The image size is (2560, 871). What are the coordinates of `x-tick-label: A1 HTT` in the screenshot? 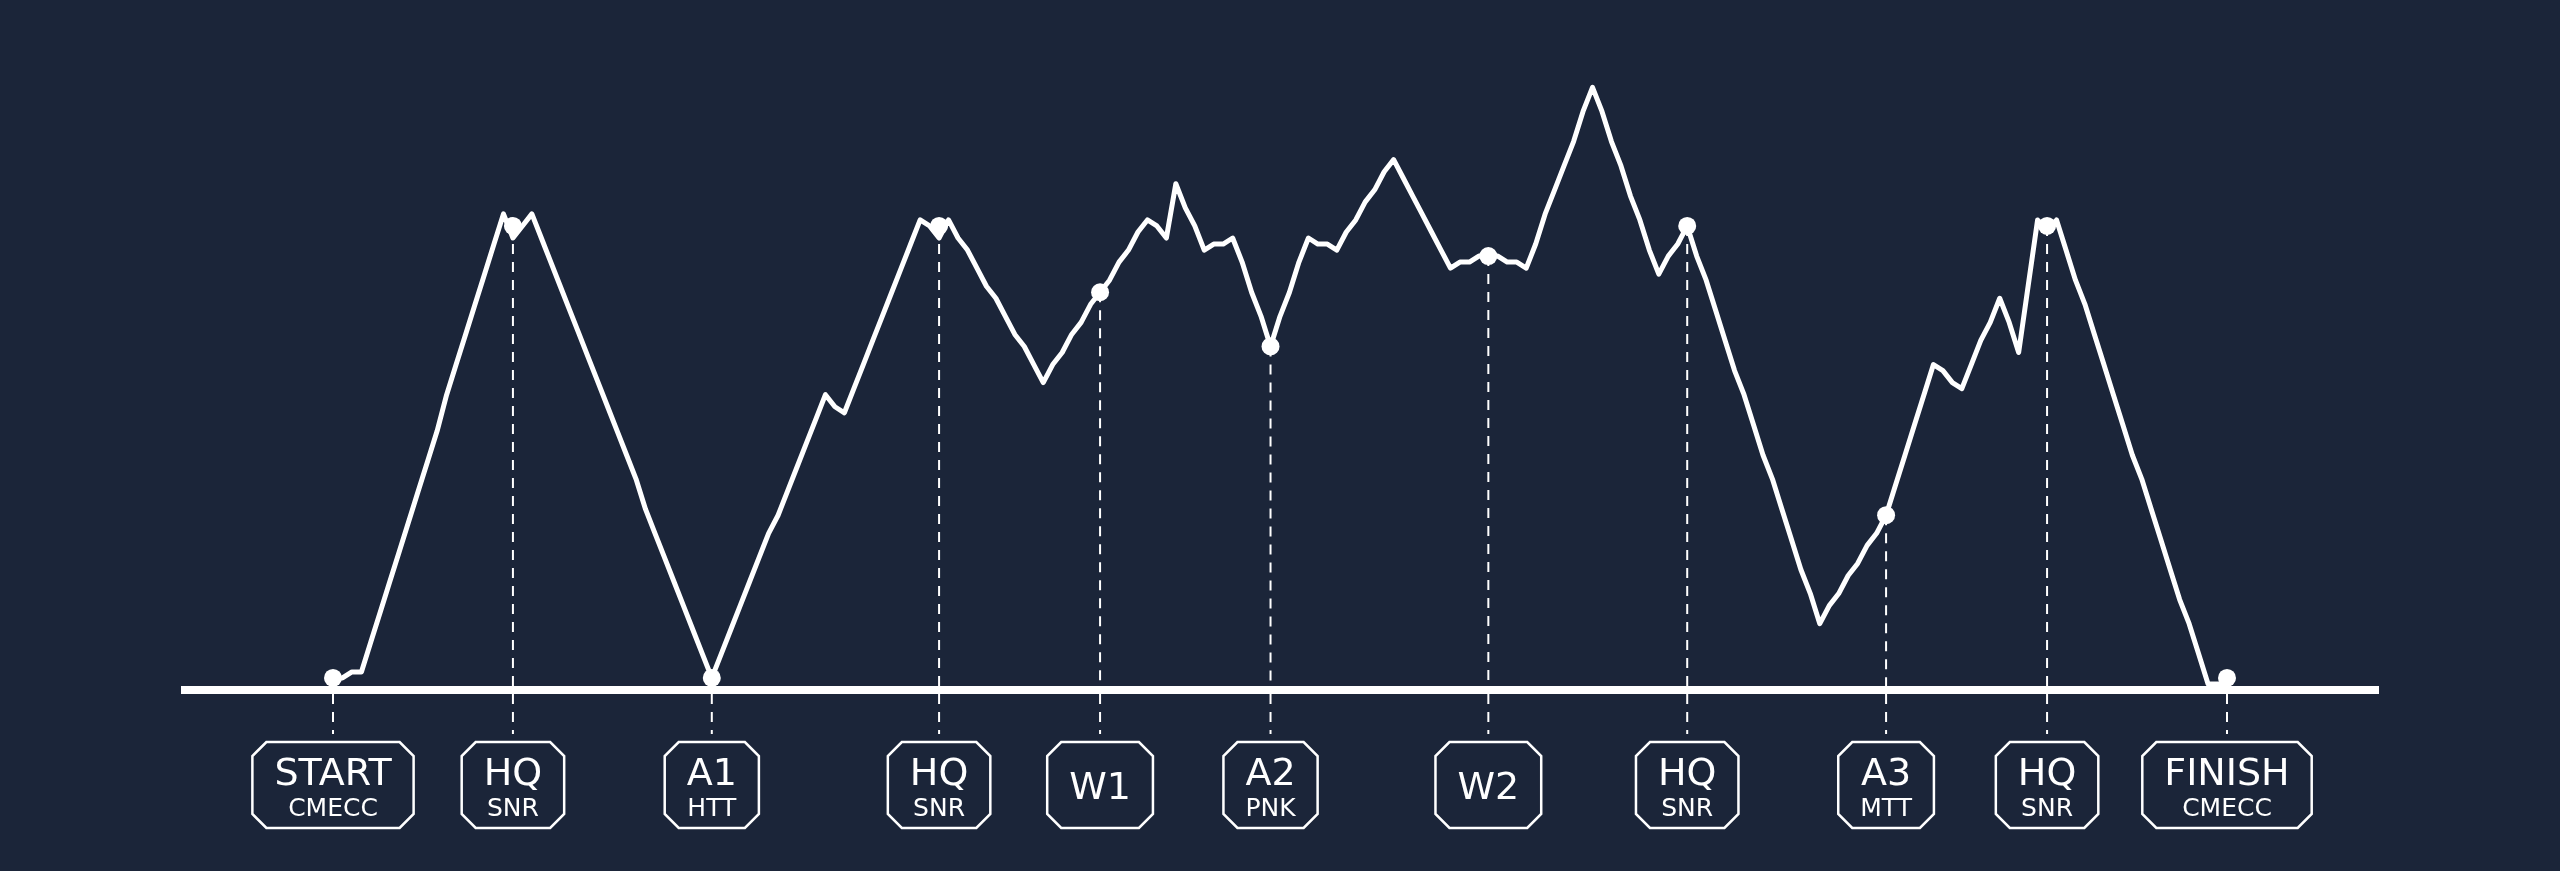 It's located at (711, 786).